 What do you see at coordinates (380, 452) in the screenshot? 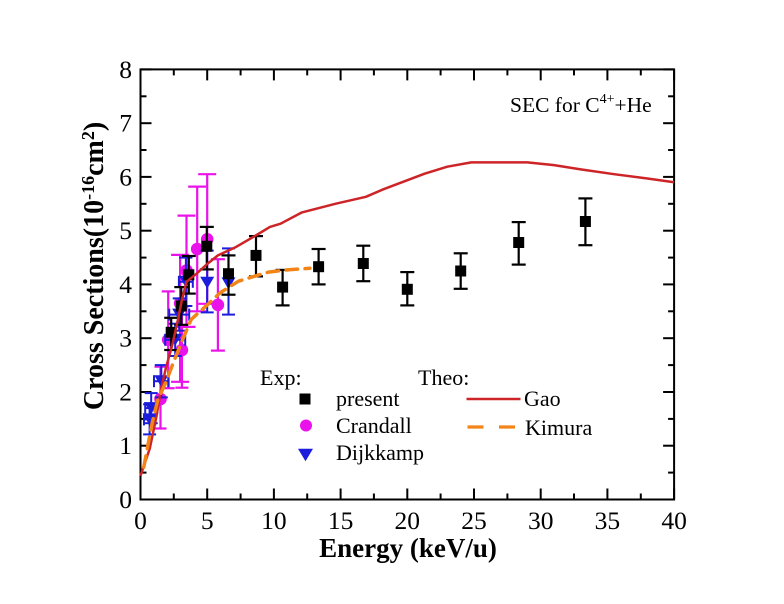
I see `svg-text: Dijkkamp` at bounding box center [380, 452].